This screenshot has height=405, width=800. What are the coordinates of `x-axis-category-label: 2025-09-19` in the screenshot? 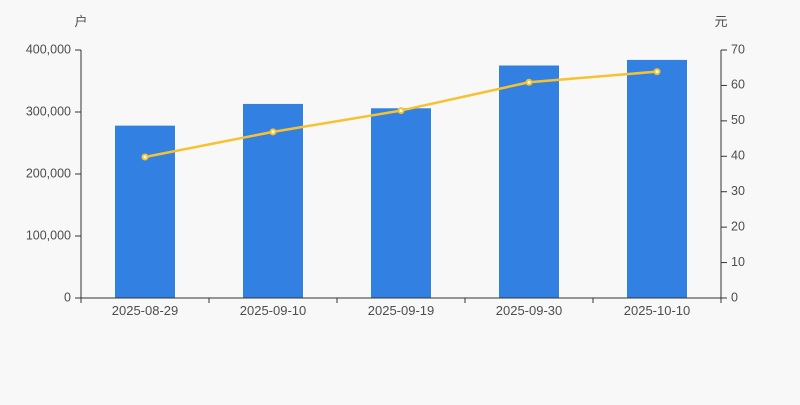 It's located at (401, 310).